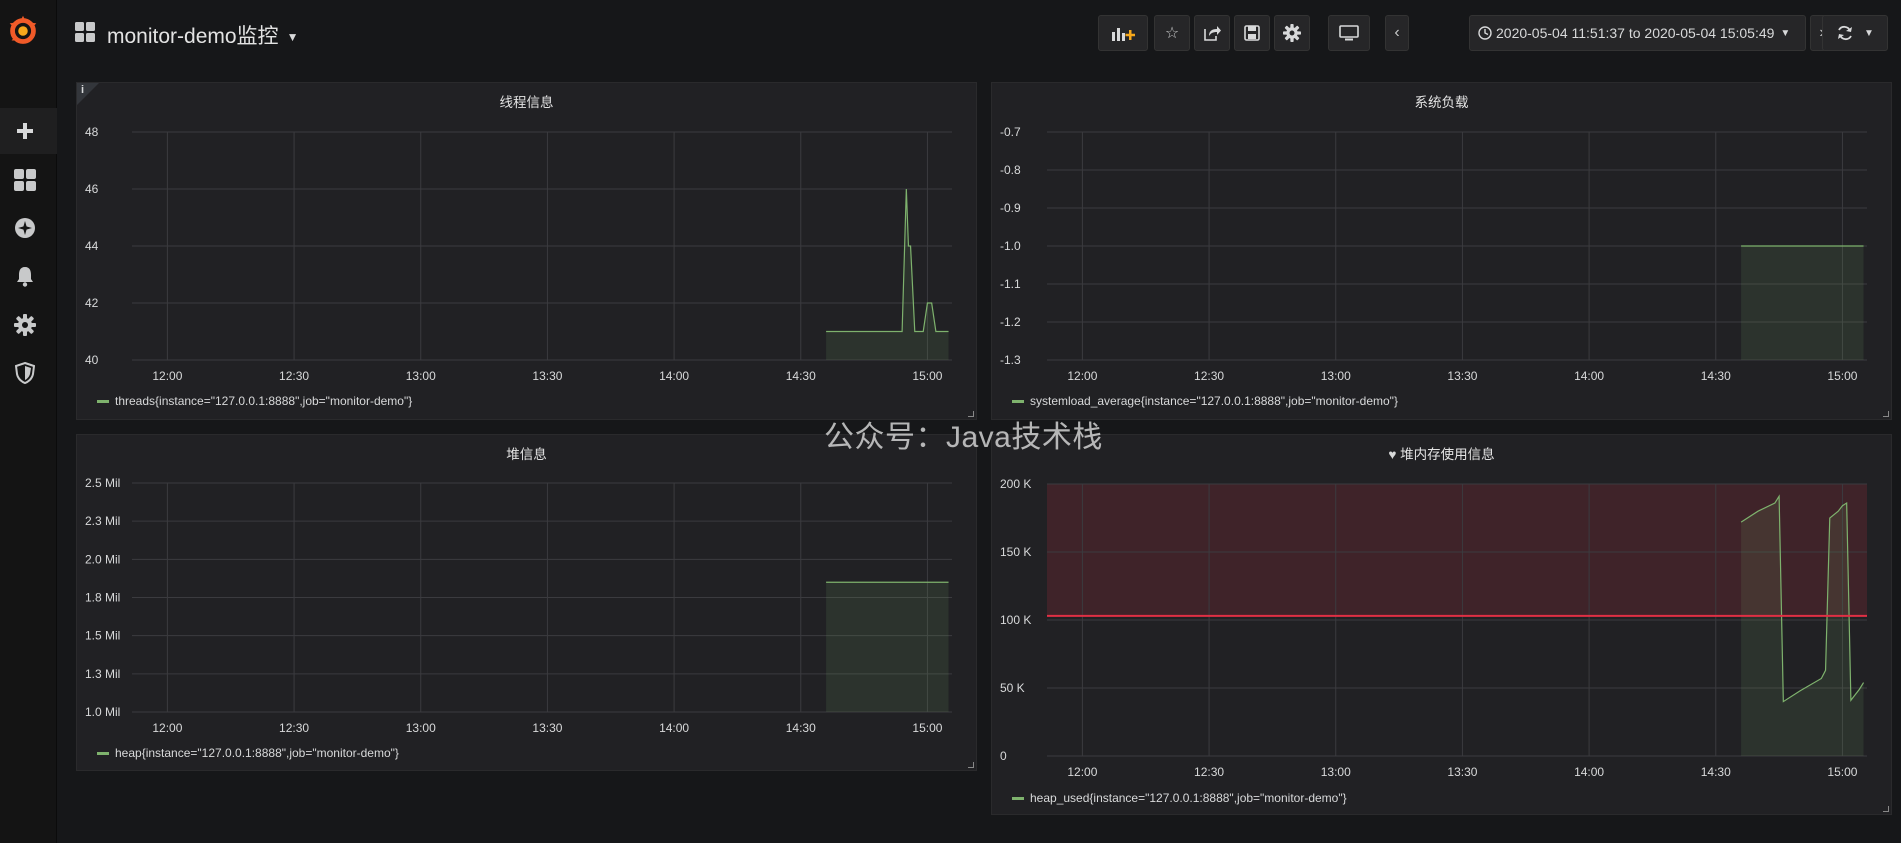 The height and width of the screenshot is (843, 1901). I want to click on y-tick-label: 200 K, so click(1015, 484).